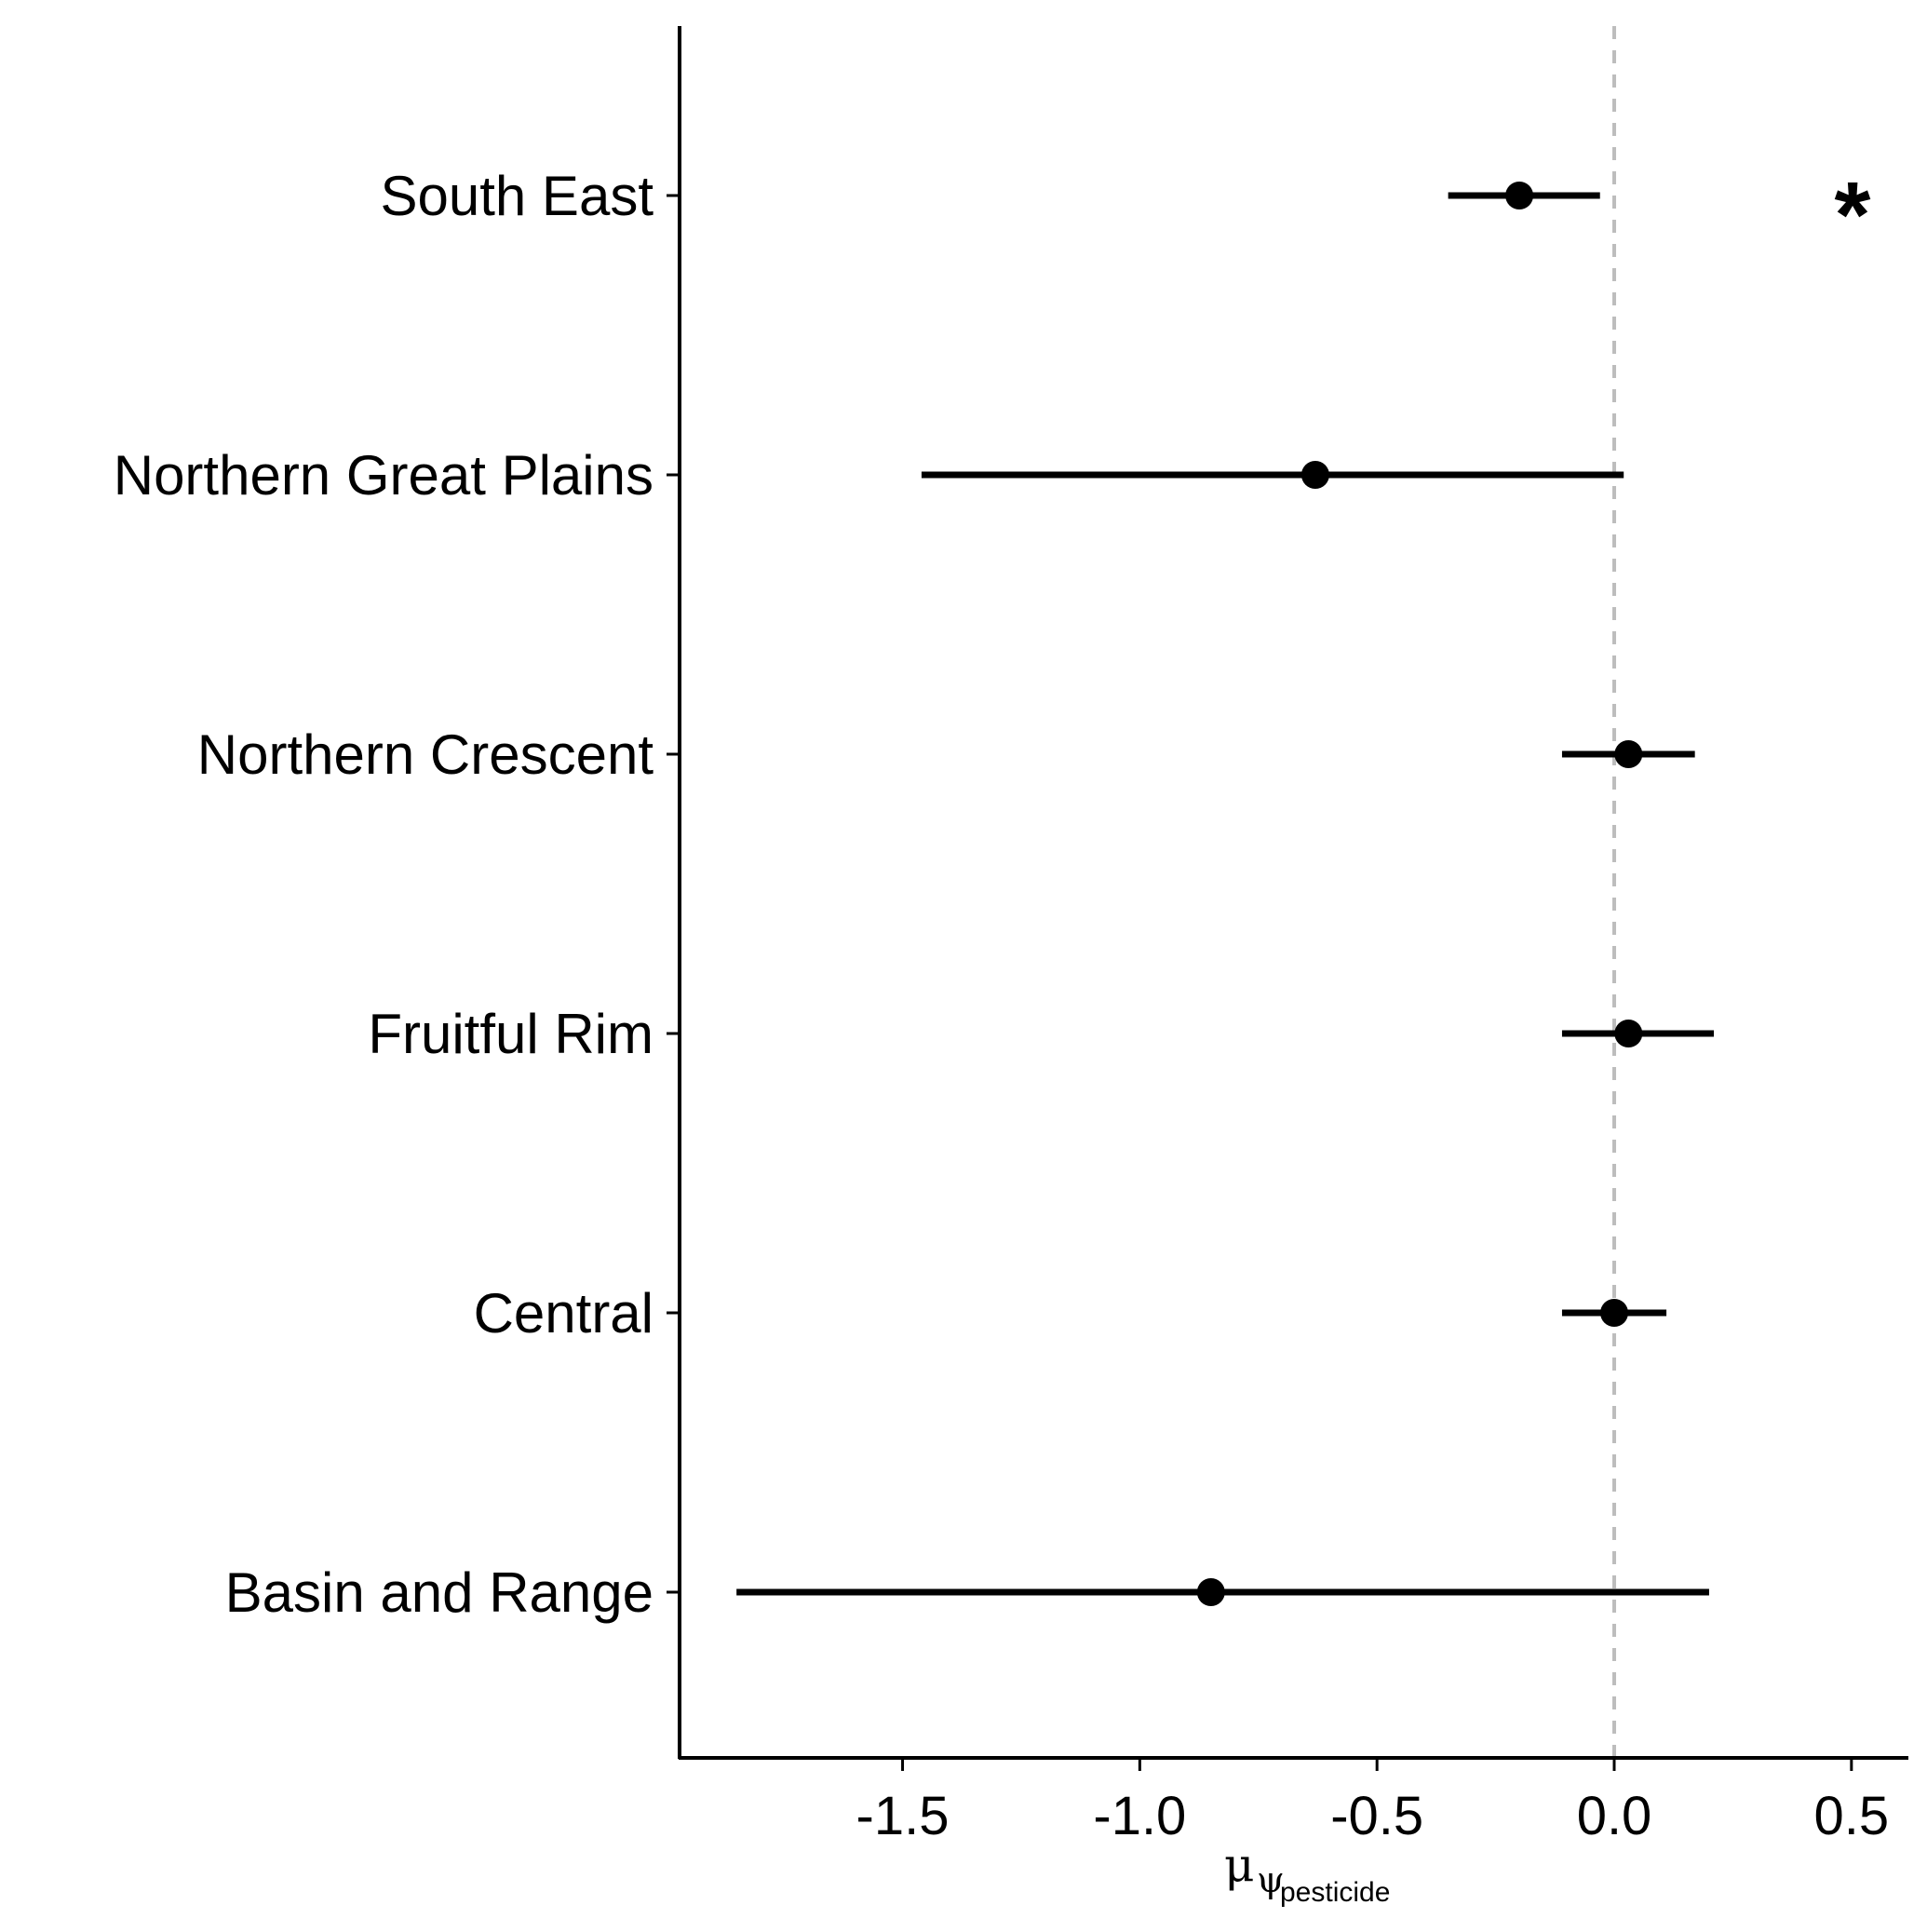  What do you see at coordinates (511, 1034) in the screenshot?
I see `category-label: Fruitful Rim` at bounding box center [511, 1034].